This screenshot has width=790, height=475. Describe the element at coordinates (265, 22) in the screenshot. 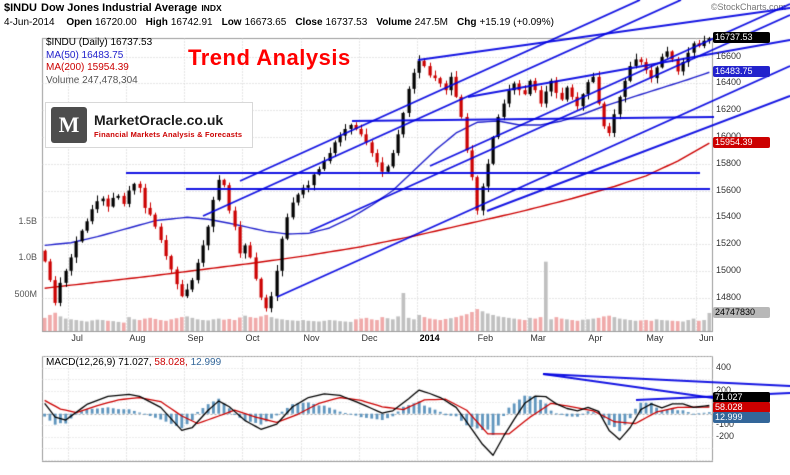

I see `quote-field-value: 16673.65` at that location.